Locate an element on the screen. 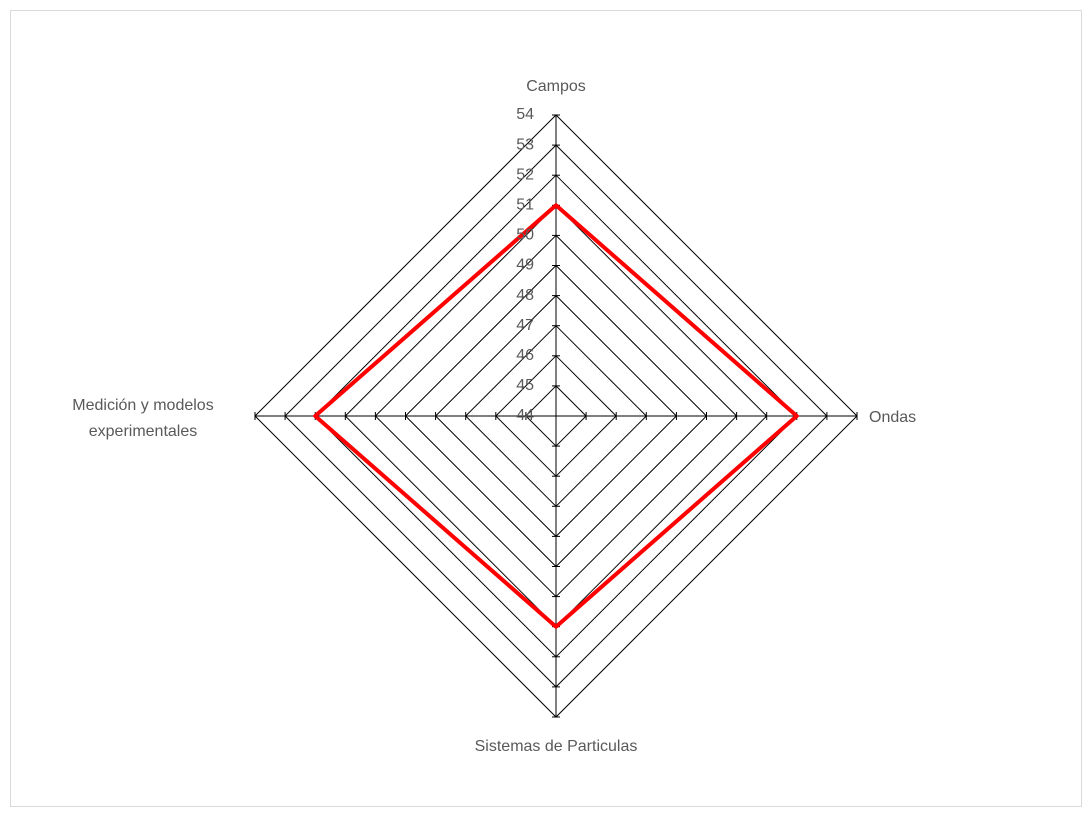  r-tick-label: 46 is located at coordinates (525, 355).